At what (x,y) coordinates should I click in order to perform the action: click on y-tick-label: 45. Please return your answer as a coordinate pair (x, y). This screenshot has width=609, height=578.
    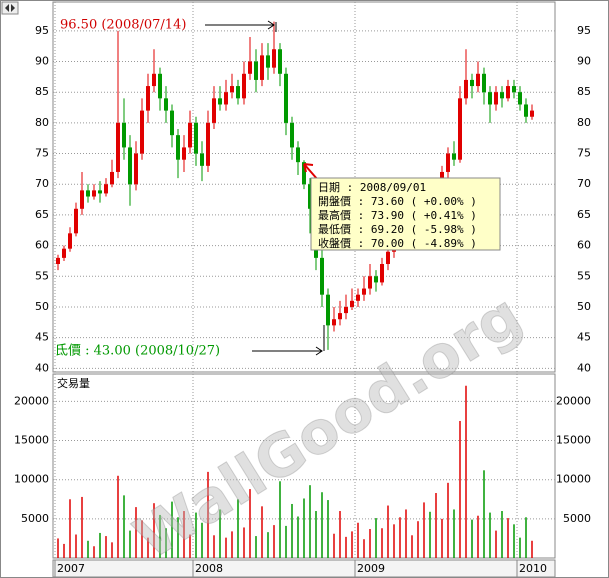
    Looking at the image, I should click on (42, 337).